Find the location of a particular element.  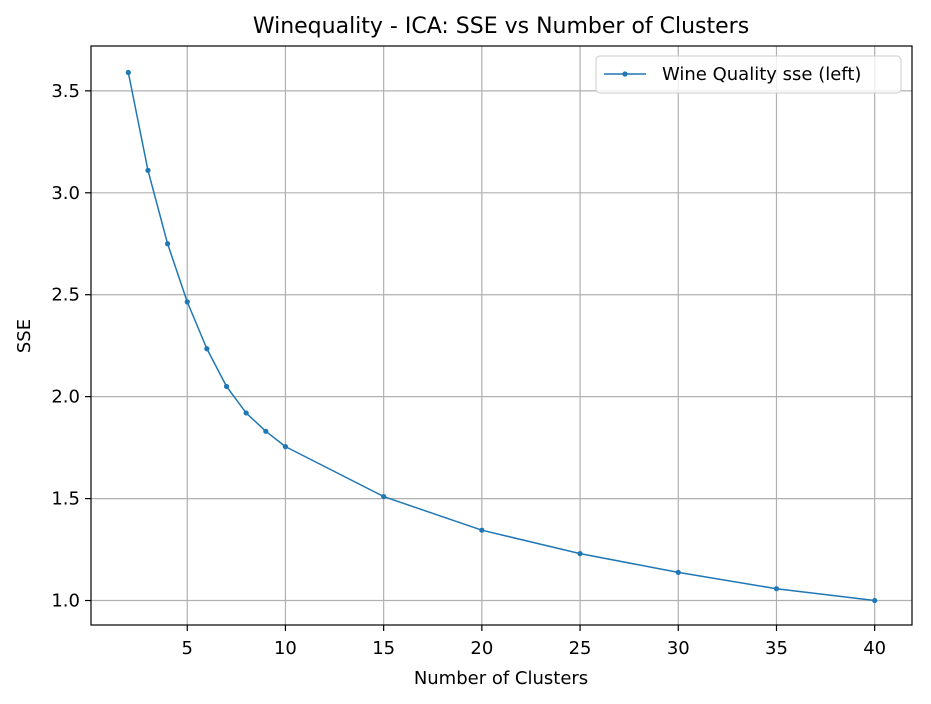

legend-marker-swatch is located at coordinates (625, 74).